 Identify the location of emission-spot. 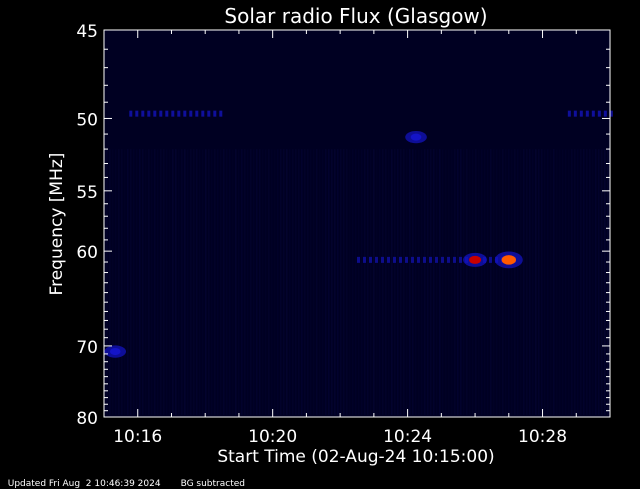
(115, 352).